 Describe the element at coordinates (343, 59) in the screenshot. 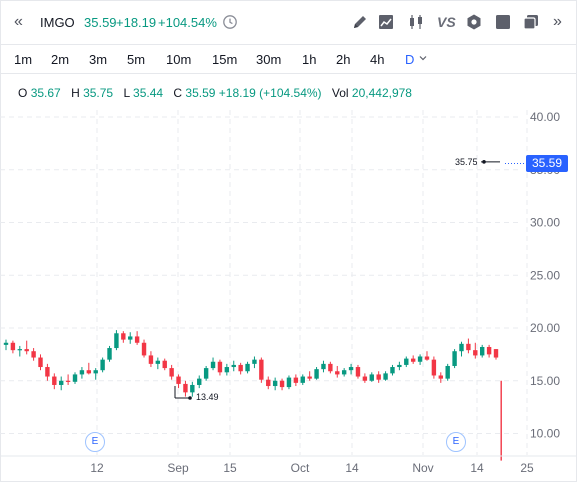

I see `interval-2h: 2h` at that location.